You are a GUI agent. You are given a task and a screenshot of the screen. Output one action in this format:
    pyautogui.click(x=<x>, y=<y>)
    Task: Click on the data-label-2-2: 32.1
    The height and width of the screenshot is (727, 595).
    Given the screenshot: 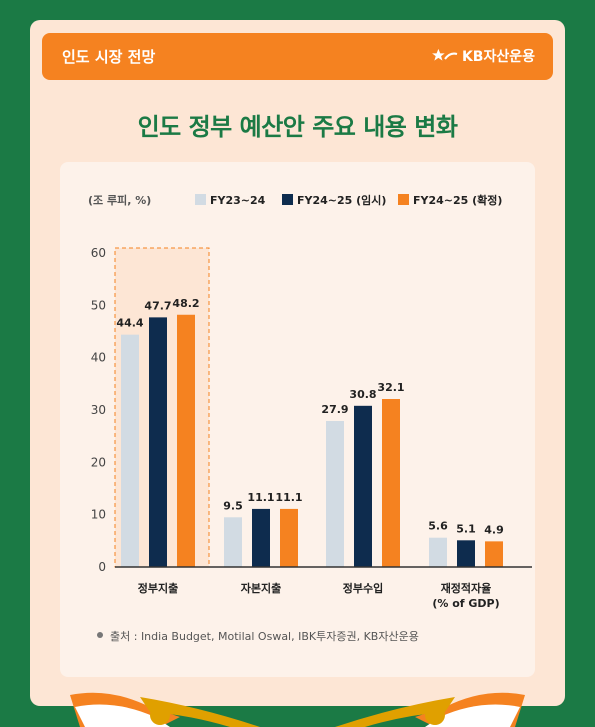 What is the action you would take?
    pyautogui.click(x=390, y=387)
    